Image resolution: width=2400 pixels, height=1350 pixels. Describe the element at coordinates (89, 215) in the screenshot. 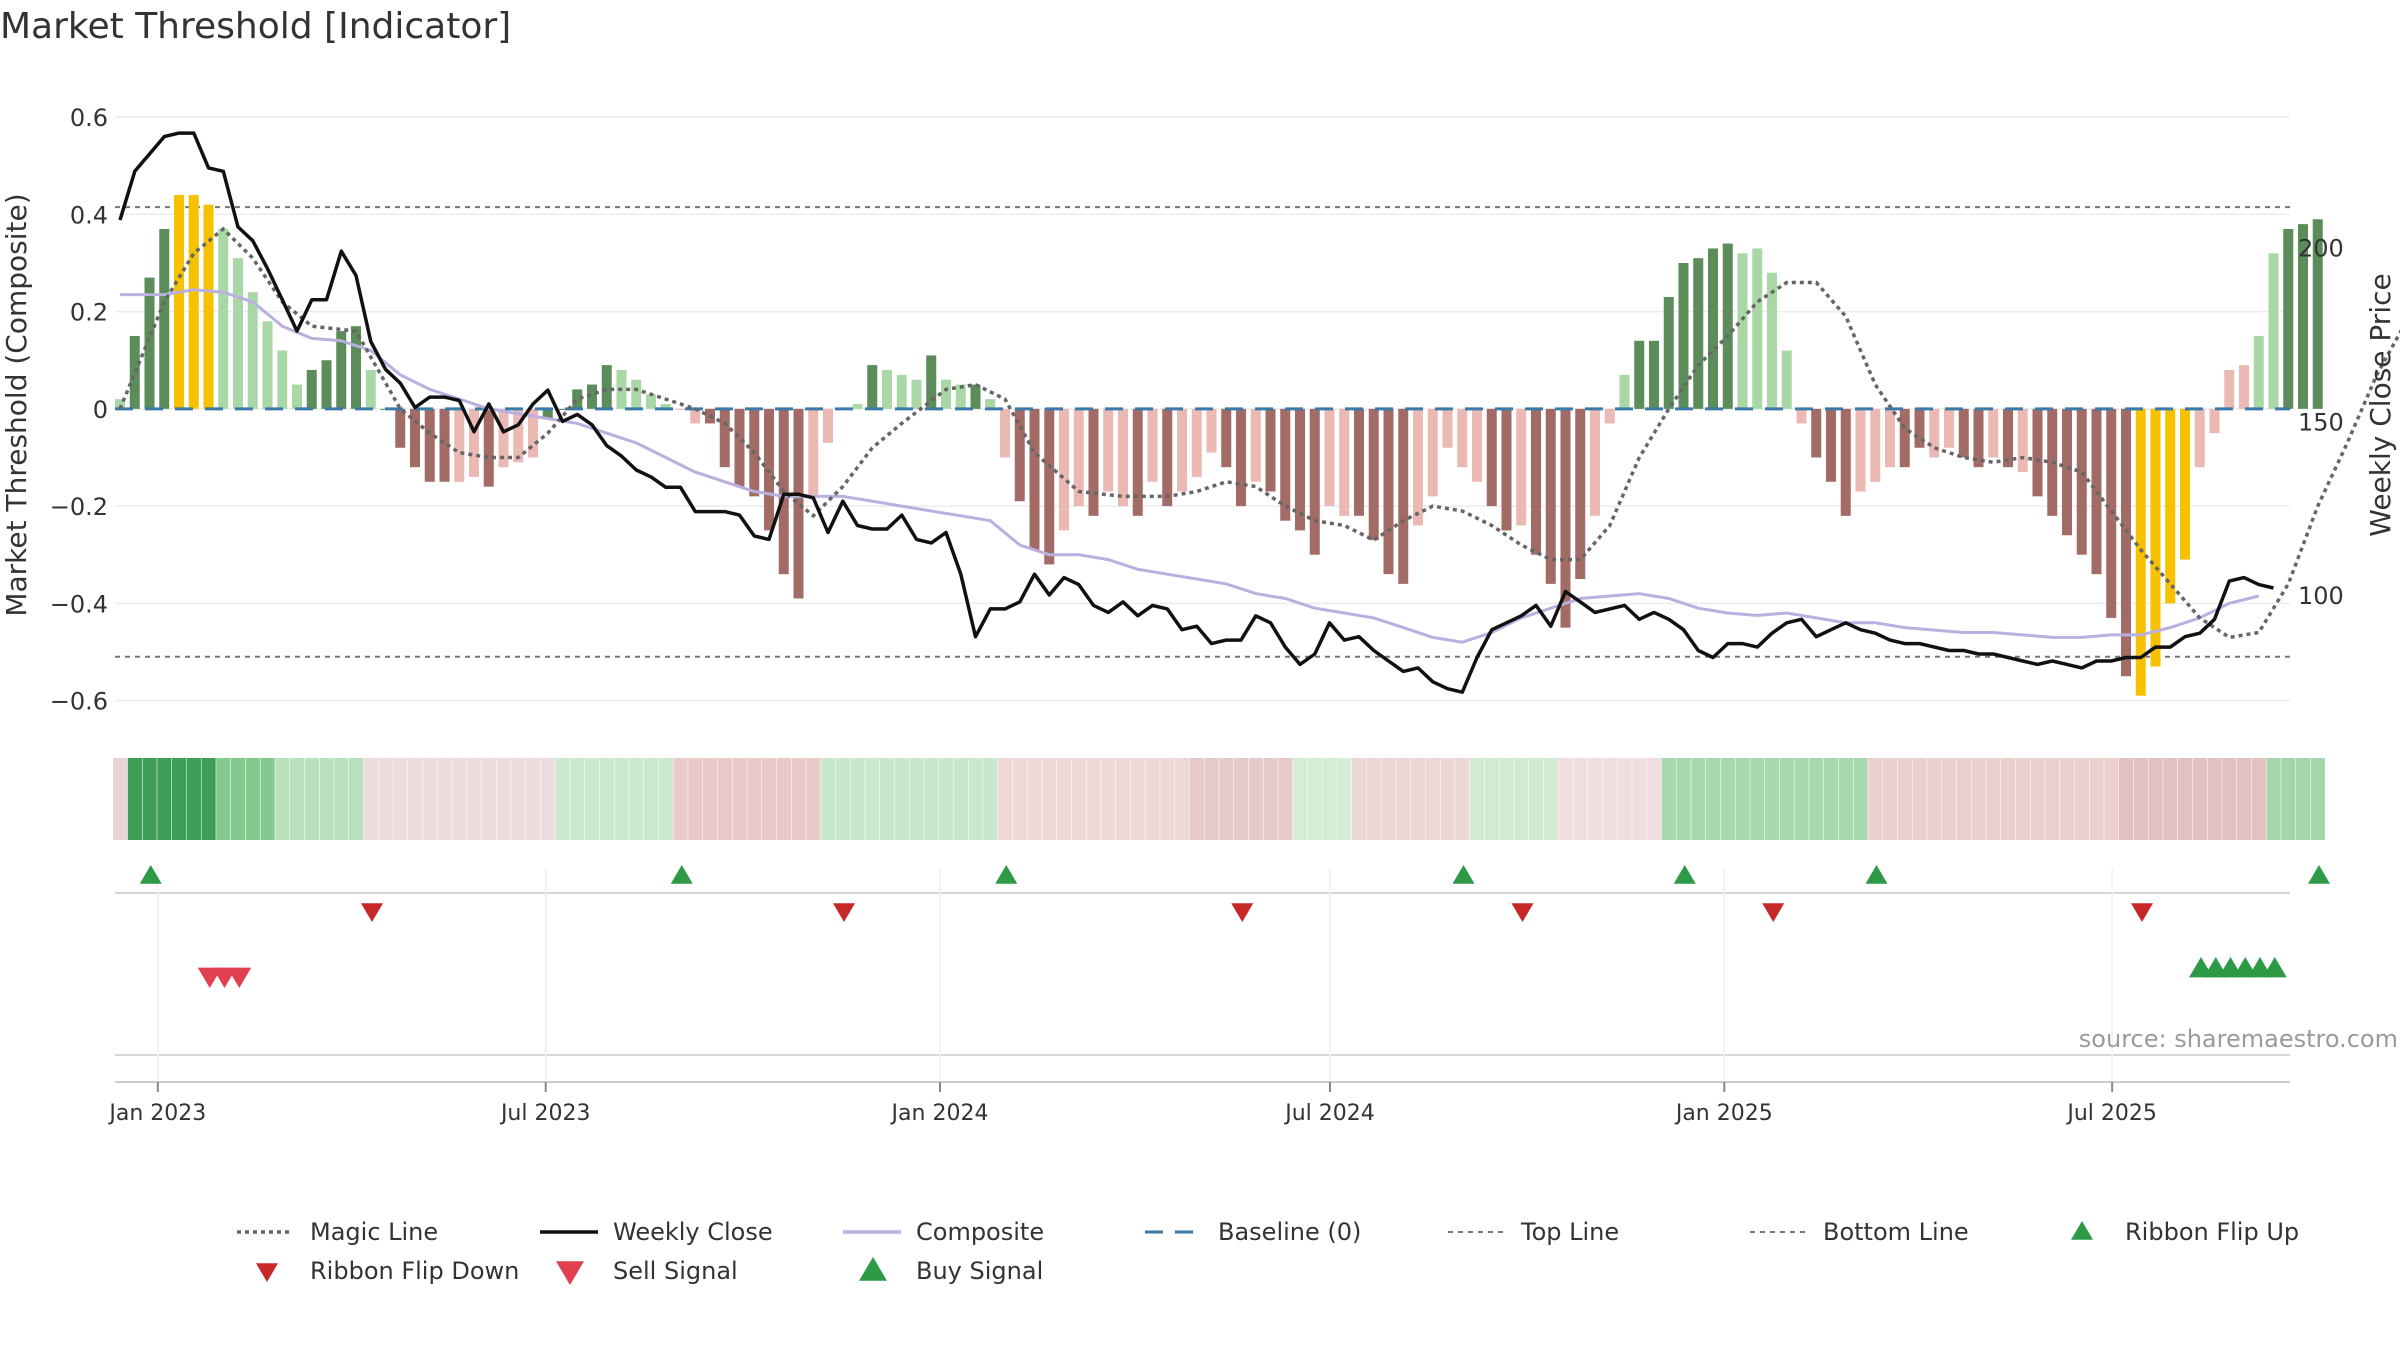

I see `y-tick-label: 0.4` at that location.